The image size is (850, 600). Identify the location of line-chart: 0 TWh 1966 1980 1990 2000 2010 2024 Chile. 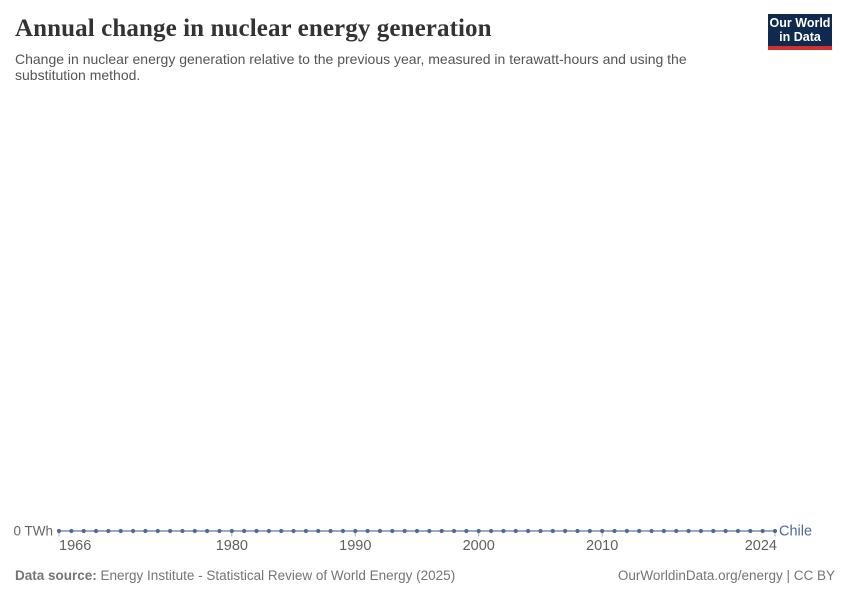
(425, 535).